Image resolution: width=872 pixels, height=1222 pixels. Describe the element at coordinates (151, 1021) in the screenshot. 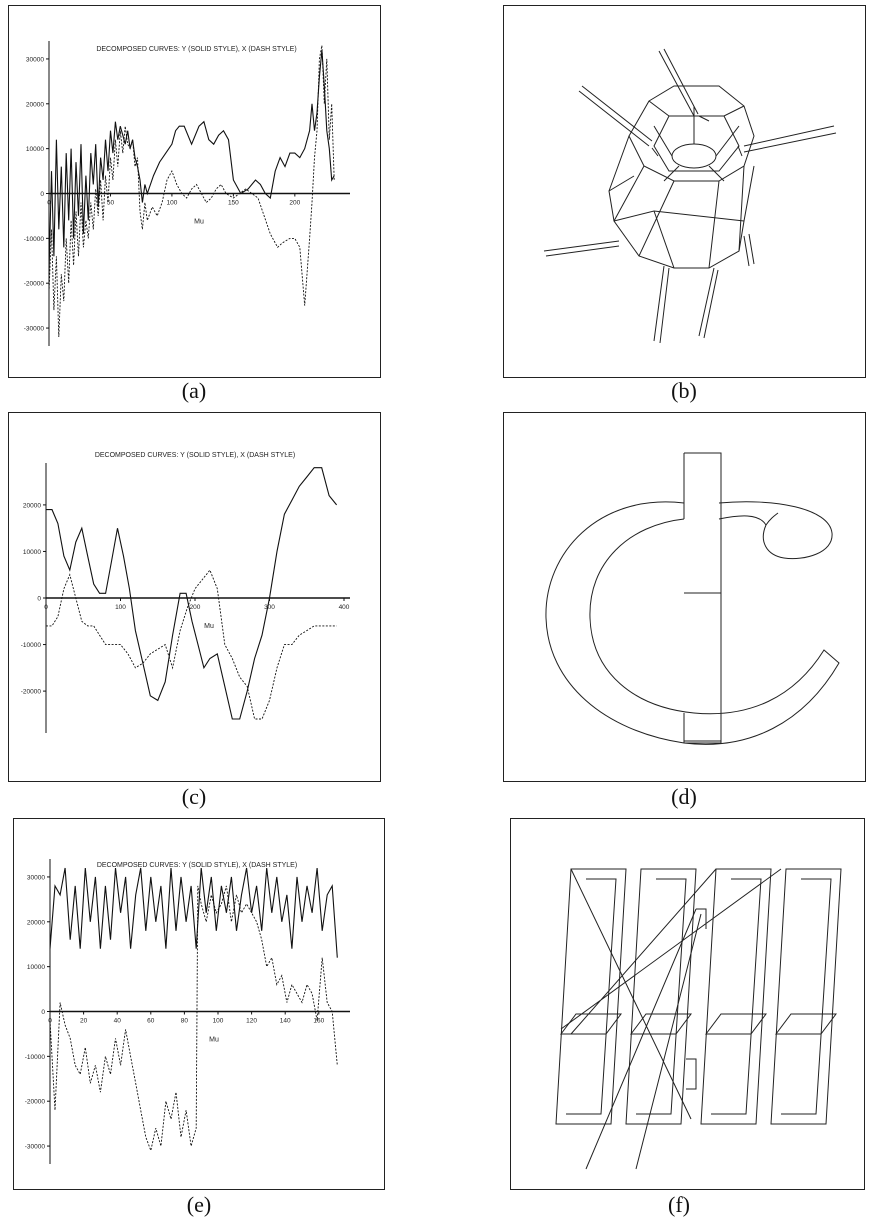

I see `x-tick-label: 60` at that location.